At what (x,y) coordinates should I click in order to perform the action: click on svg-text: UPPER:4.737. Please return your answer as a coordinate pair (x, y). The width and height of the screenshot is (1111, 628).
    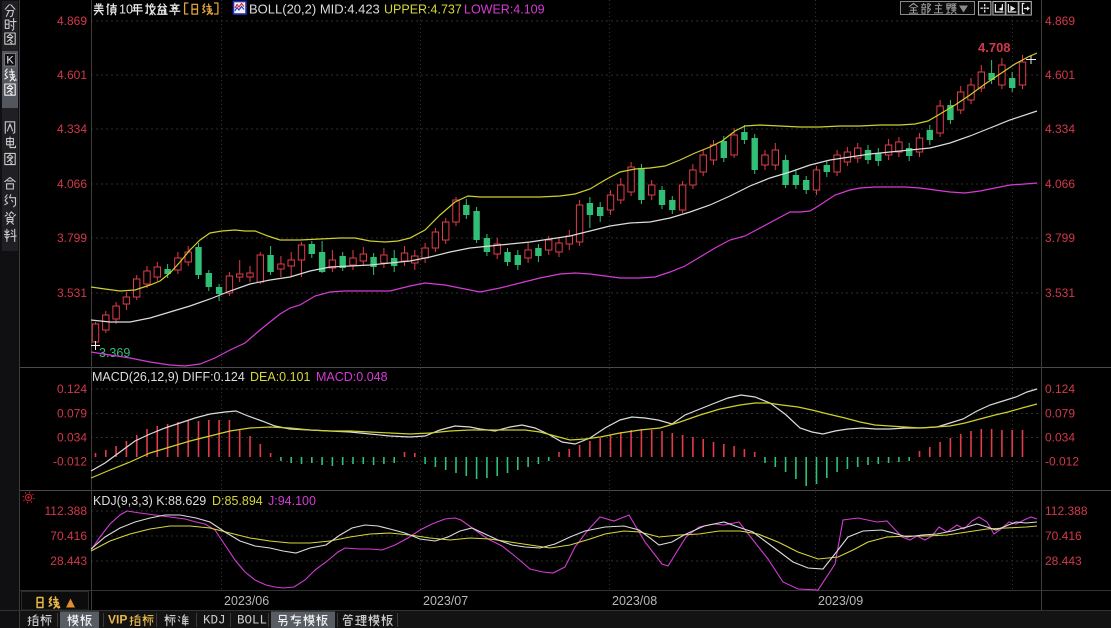
    Looking at the image, I should click on (423, 10).